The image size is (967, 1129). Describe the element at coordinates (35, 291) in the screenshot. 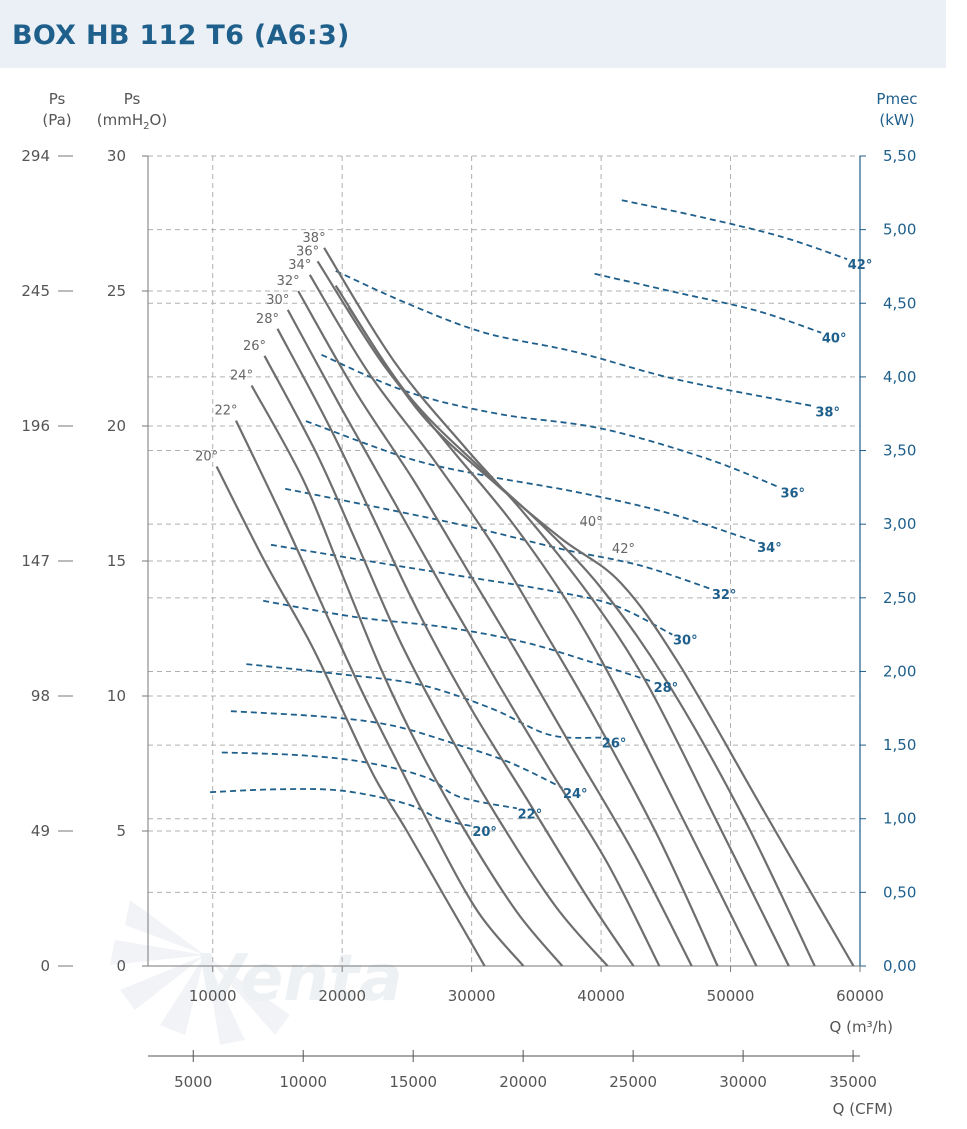

I see `pa-tick-label: 245` at that location.